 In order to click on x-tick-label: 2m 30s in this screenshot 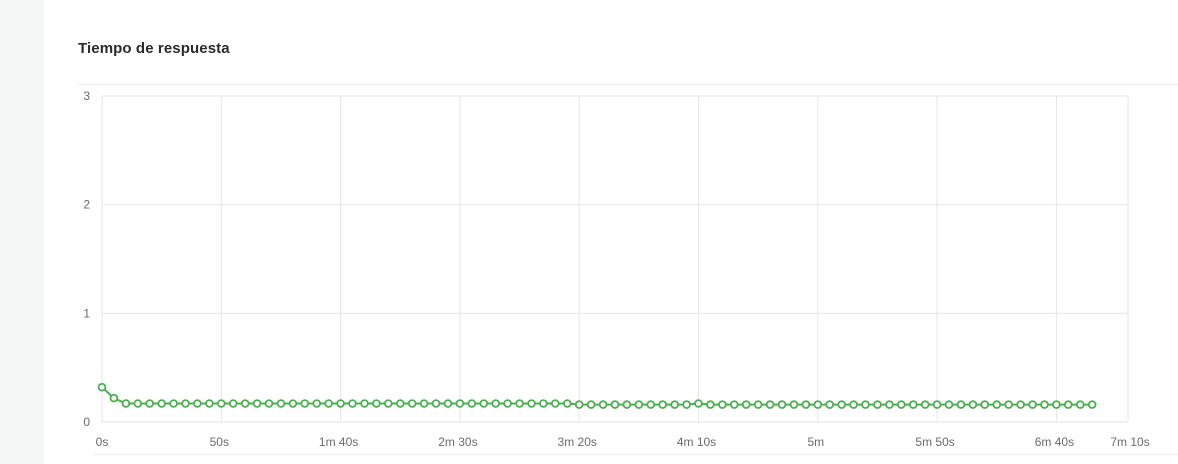, I will do `click(457, 442)`.